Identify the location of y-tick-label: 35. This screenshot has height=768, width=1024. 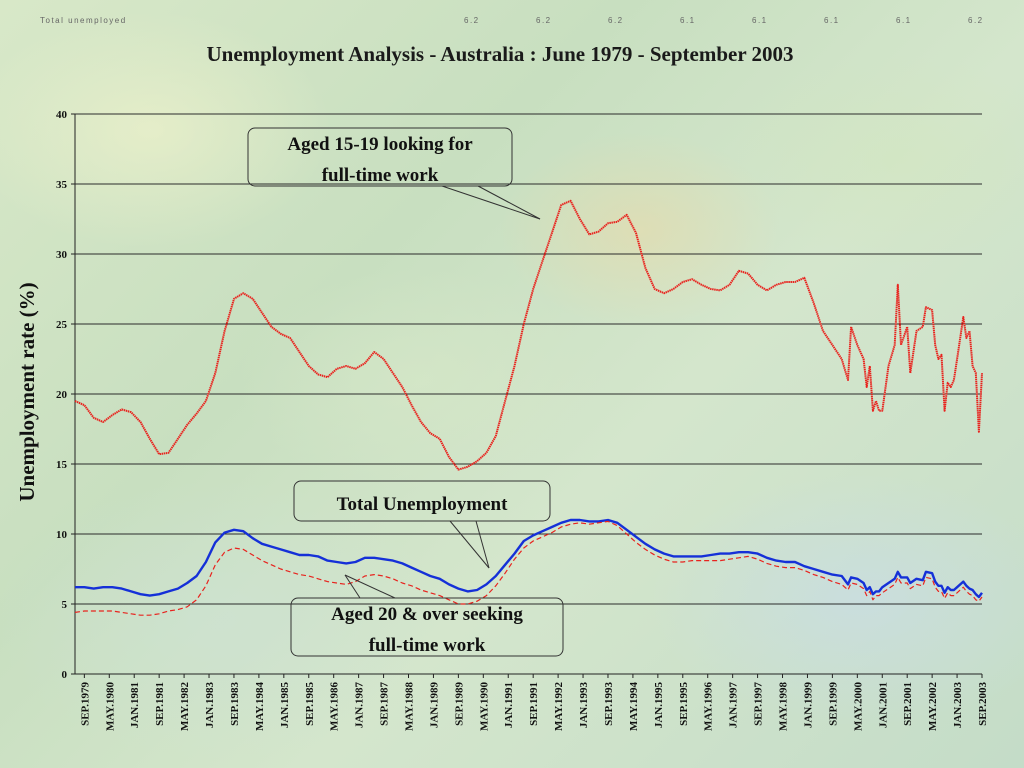
(62, 185).